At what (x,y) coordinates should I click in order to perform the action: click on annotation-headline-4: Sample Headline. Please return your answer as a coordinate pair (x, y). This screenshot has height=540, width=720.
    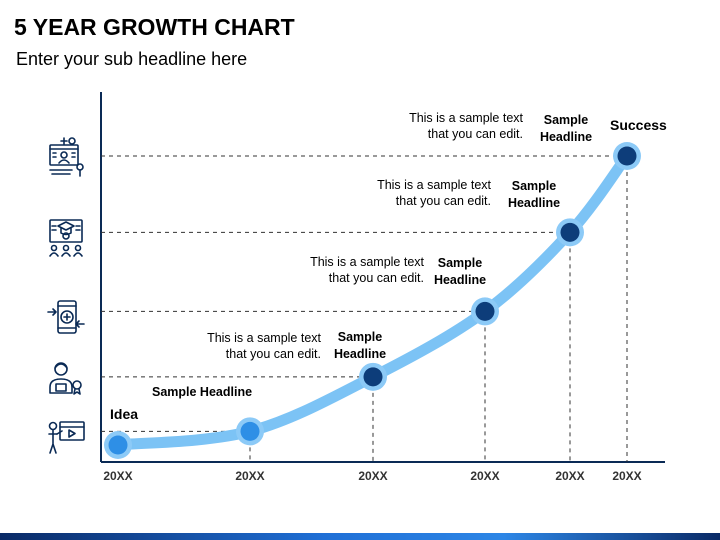
    Looking at the image, I should click on (534, 194).